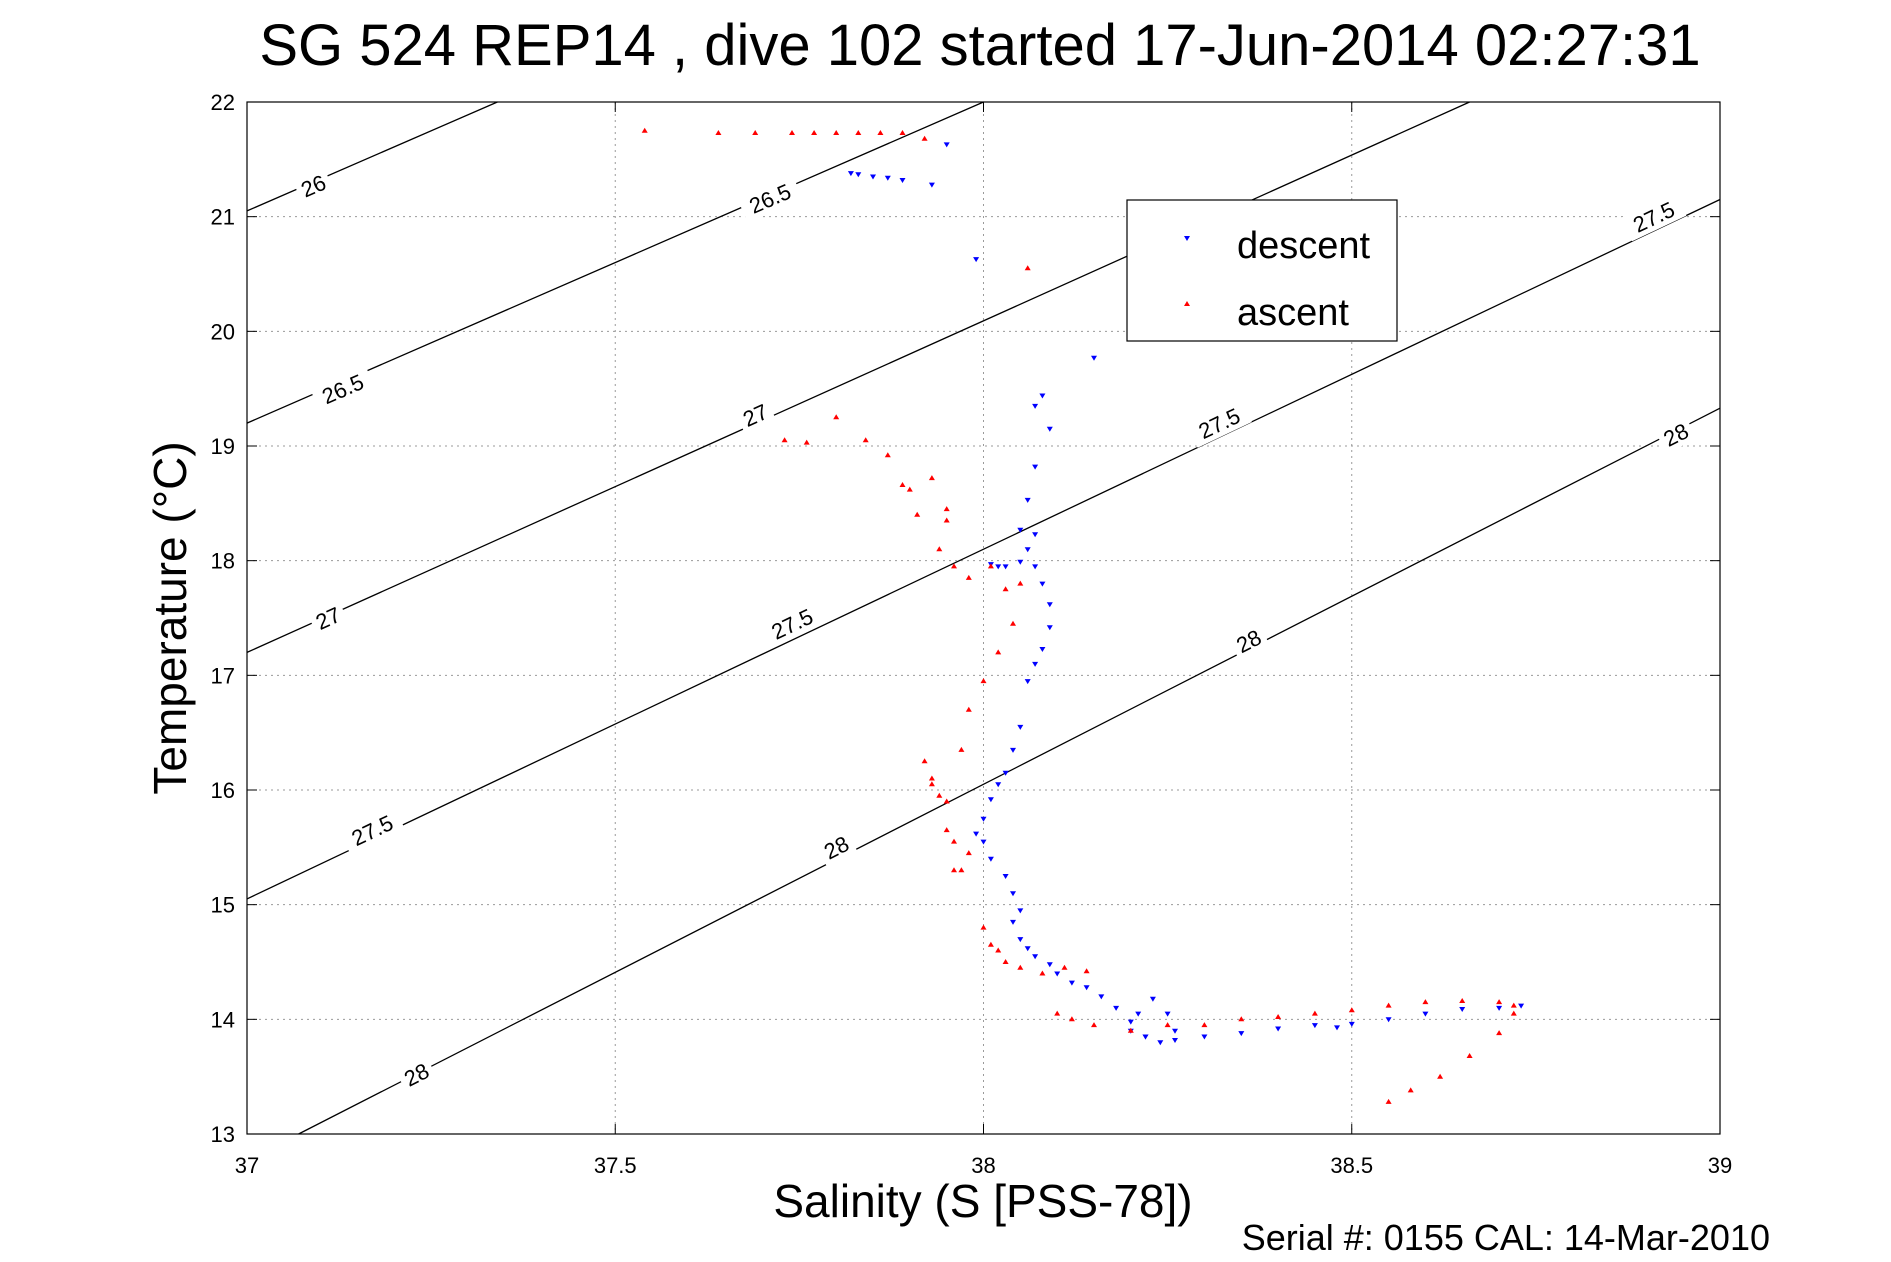 The height and width of the screenshot is (1262, 1891). Describe the element at coordinates (223, 217) in the screenshot. I see `y-tick-label: 21` at that location.